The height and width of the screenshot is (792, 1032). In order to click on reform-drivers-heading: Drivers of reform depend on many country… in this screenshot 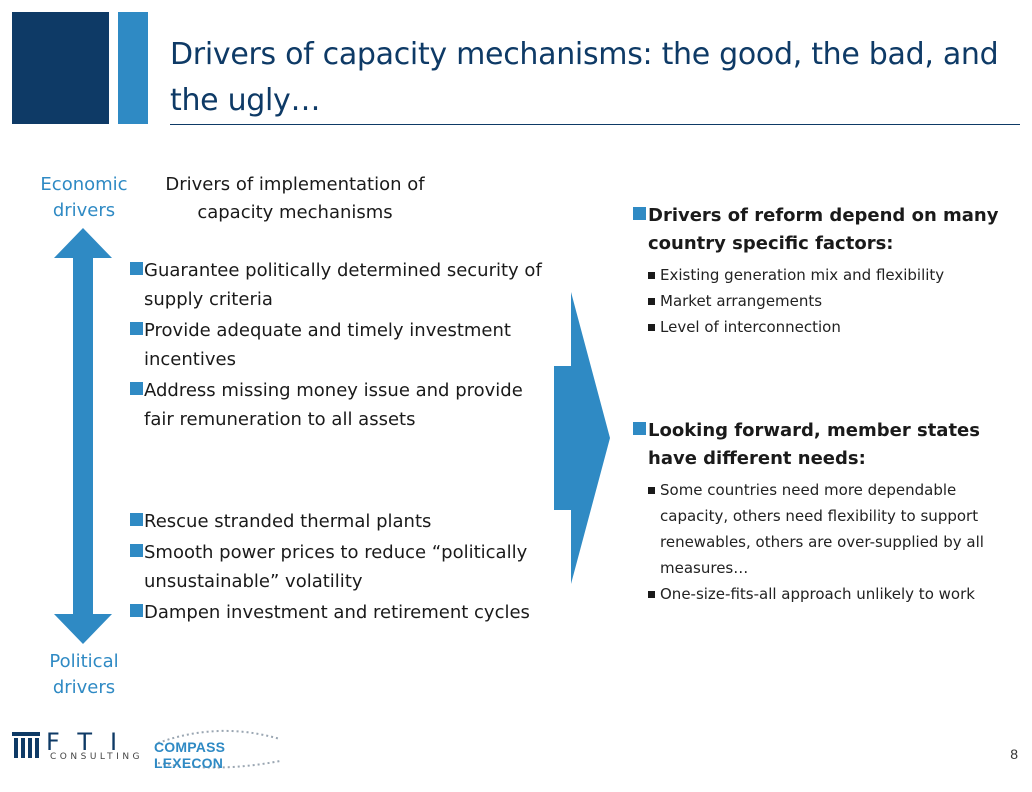, I will do `click(820, 230)`.